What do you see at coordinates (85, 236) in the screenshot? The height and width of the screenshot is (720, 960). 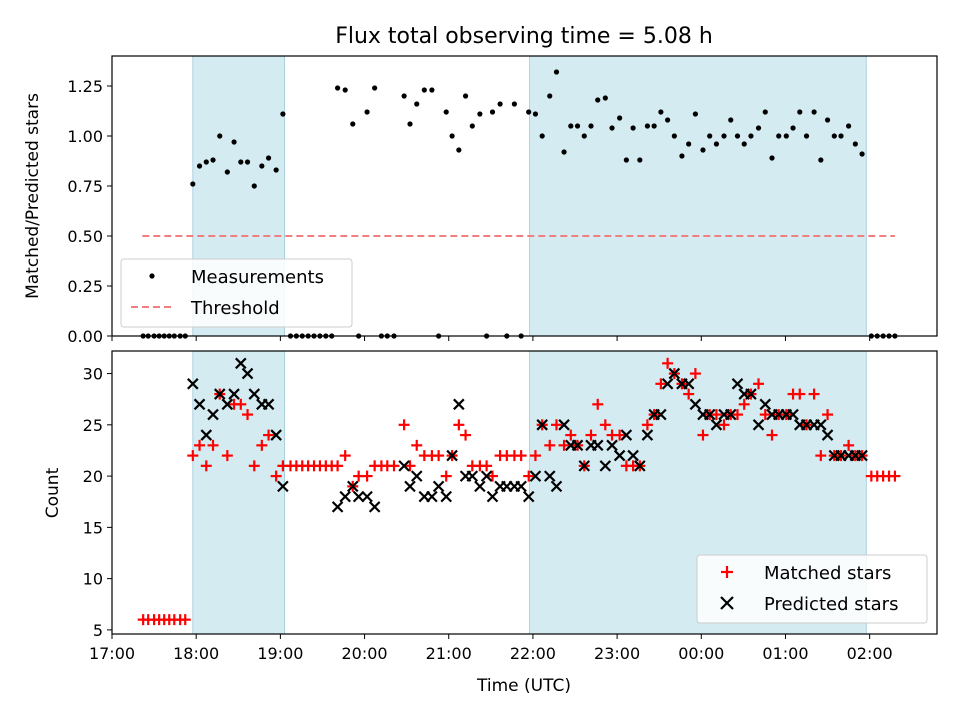 I see `y-tick-label: 0.50` at bounding box center [85, 236].